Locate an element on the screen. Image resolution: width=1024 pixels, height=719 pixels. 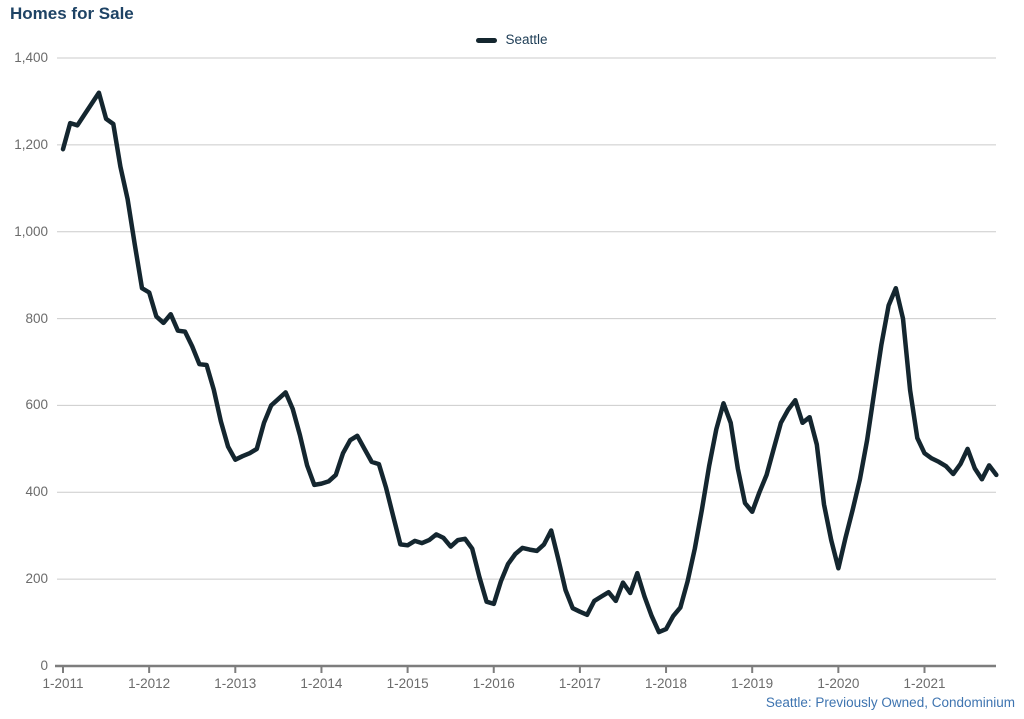
x-axis-tick-label: 1-2011 is located at coordinates (63, 683).